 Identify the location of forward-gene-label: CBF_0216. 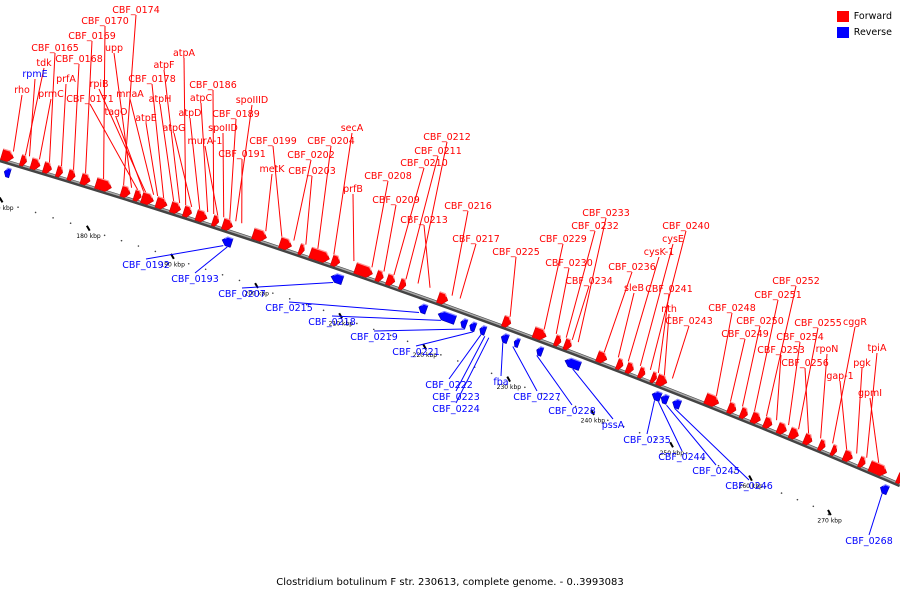
(468, 206).